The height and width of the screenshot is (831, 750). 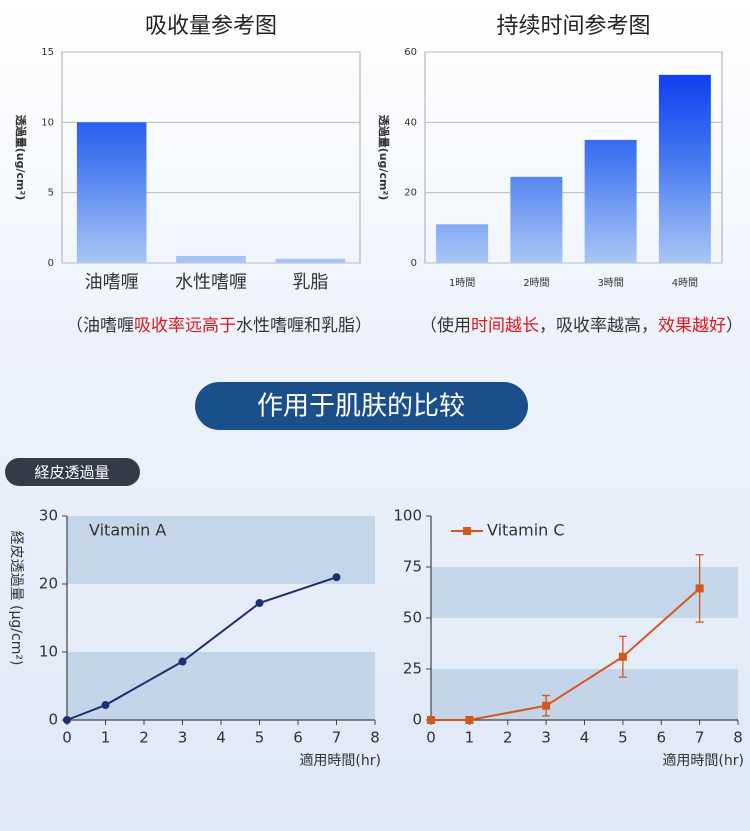 I want to click on y-tick-label: 25, so click(x=412, y=669).